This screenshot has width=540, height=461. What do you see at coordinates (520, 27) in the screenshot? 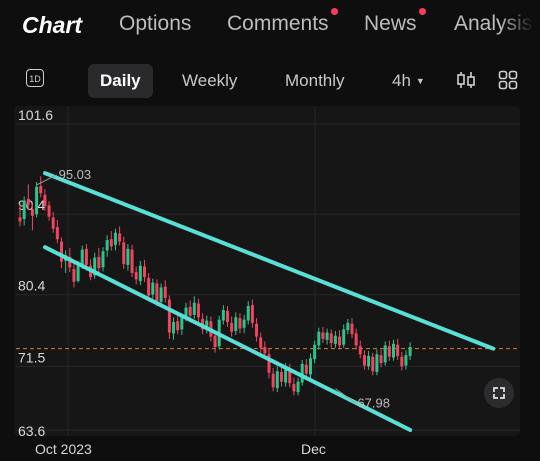
I see `tab-fade-overlay` at bounding box center [520, 27].